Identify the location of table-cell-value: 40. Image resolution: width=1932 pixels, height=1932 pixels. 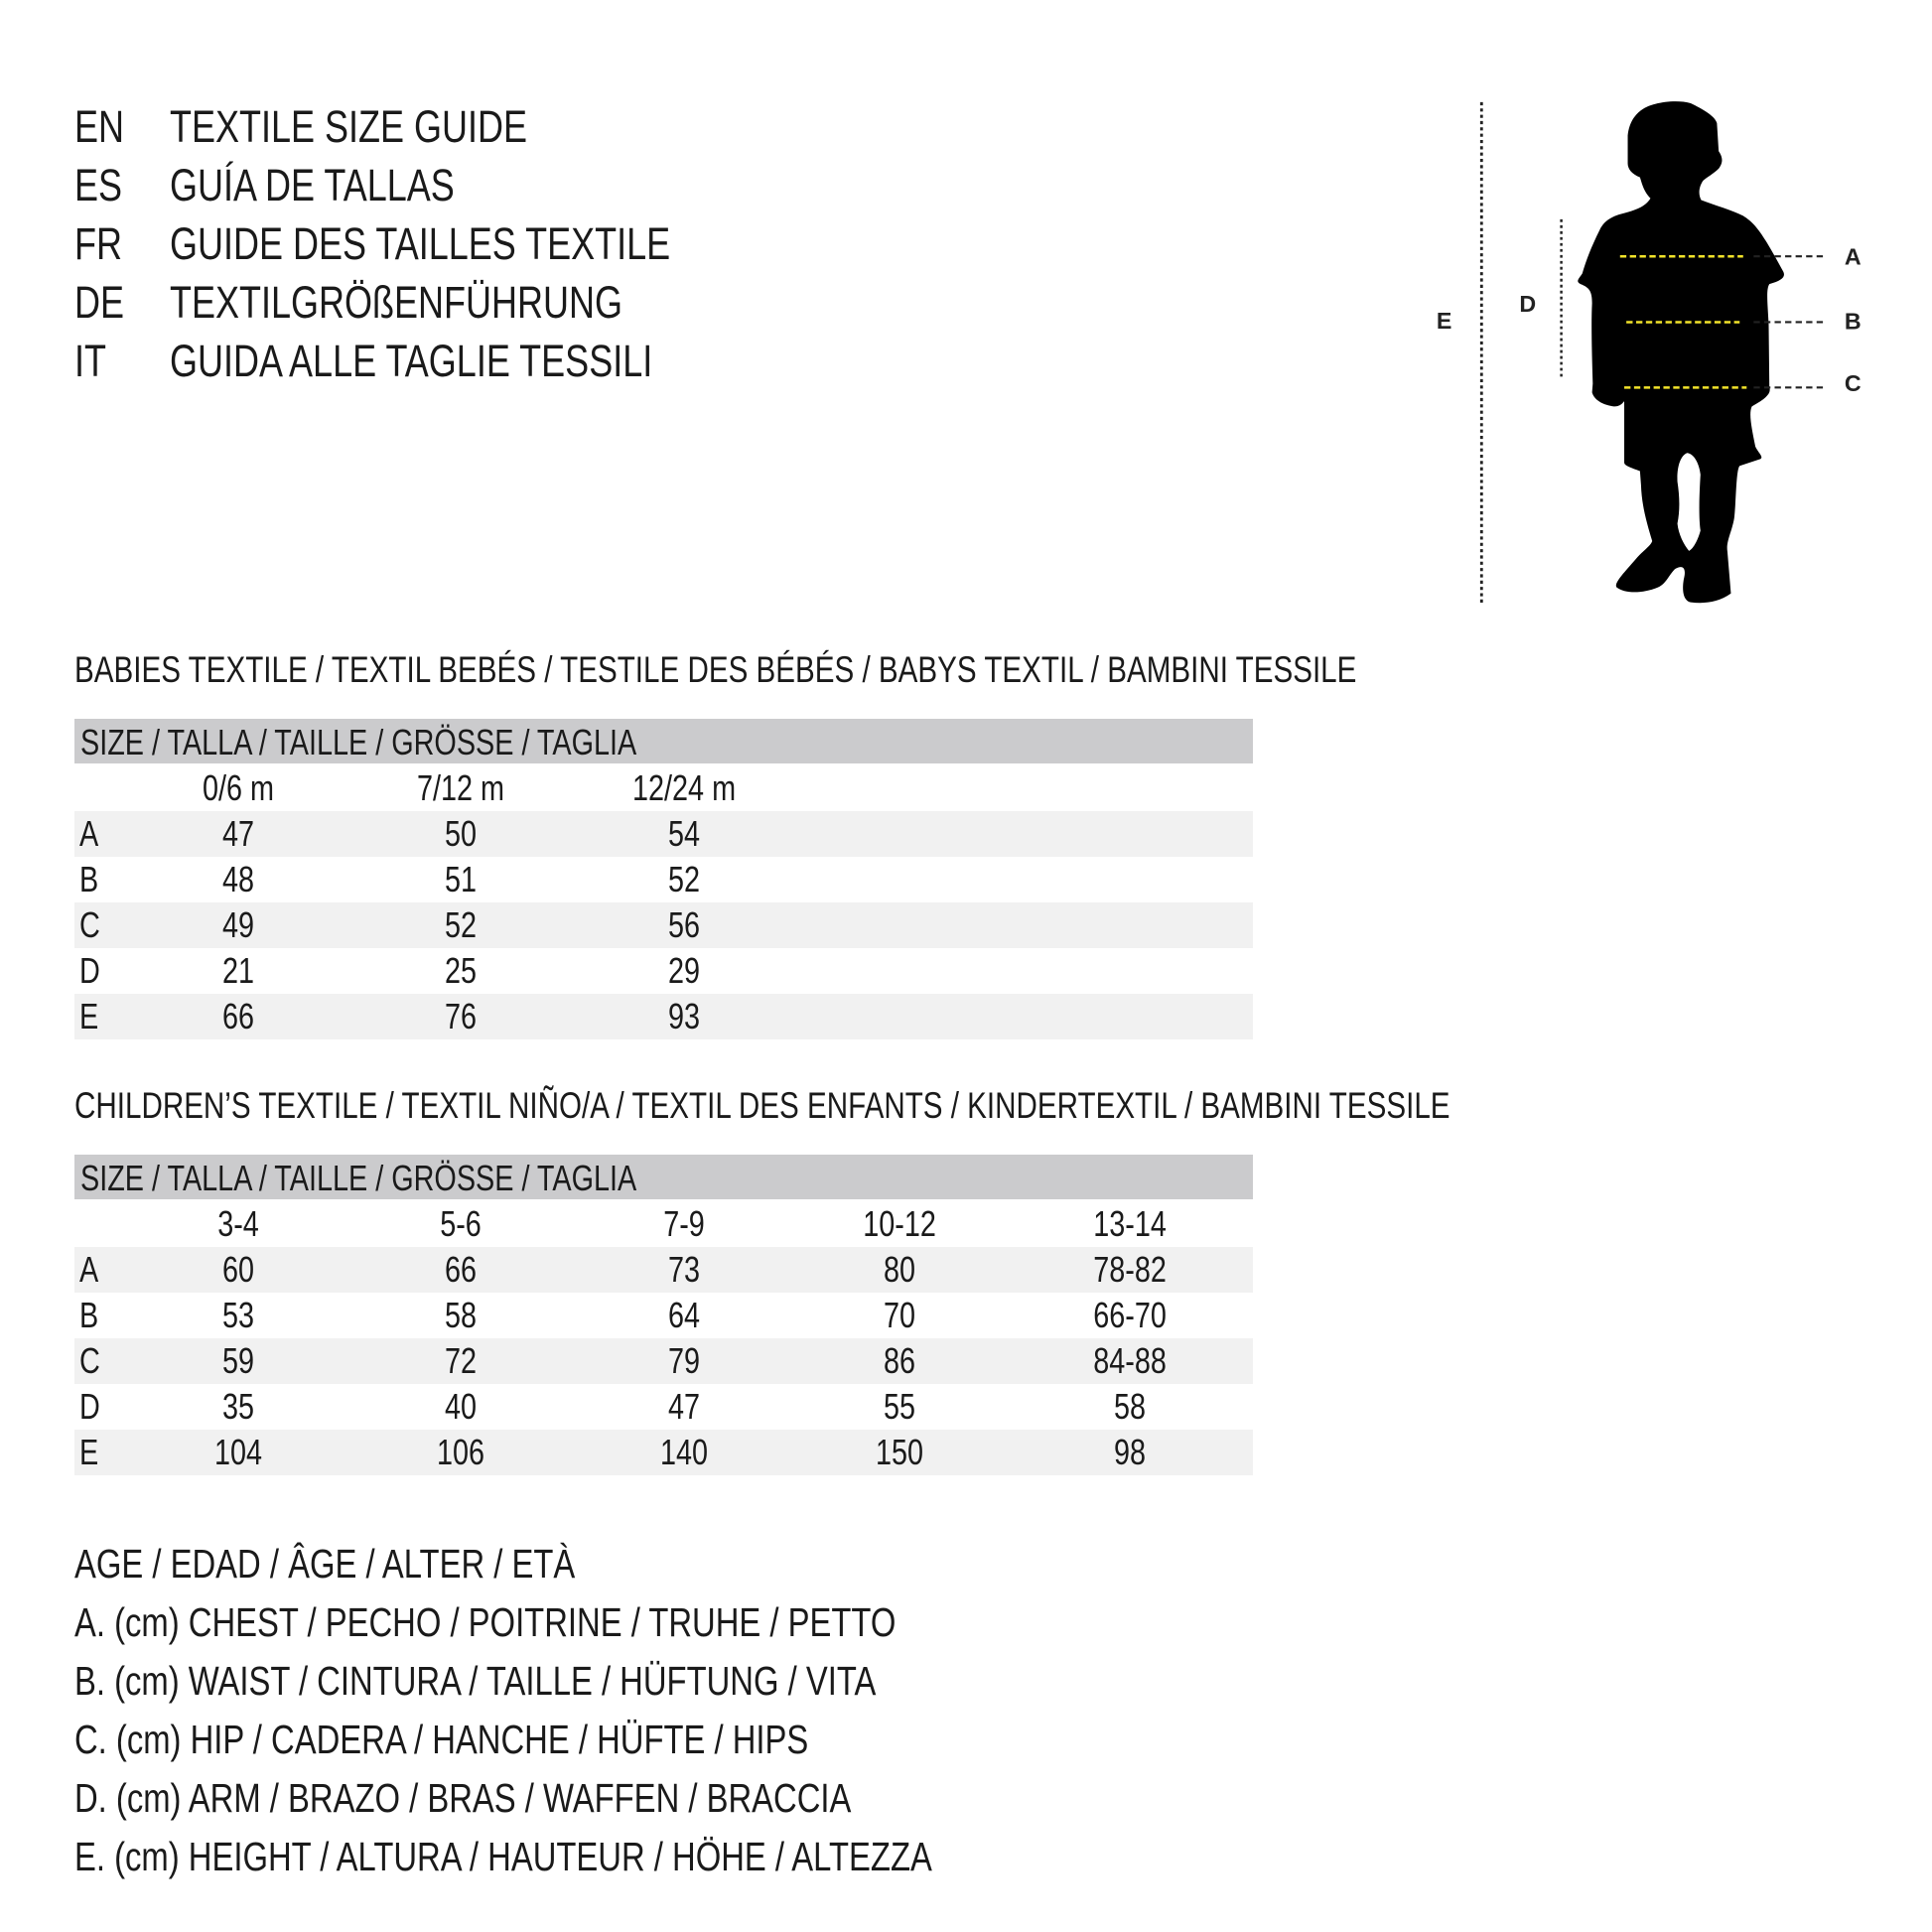
(461, 1406).